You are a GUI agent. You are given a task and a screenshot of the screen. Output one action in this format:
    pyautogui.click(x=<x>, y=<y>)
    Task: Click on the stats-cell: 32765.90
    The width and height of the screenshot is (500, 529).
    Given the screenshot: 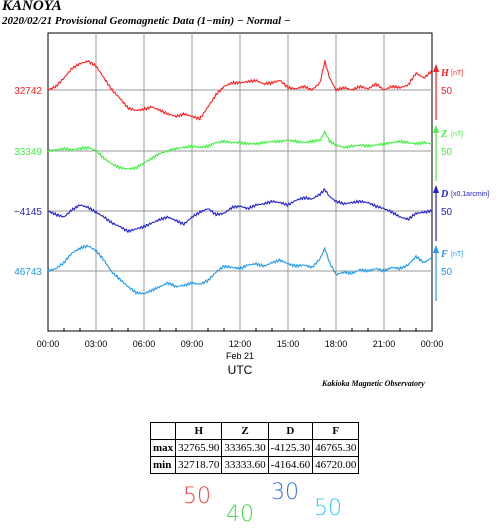 What is the action you would take?
    pyautogui.click(x=199, y=448)
    